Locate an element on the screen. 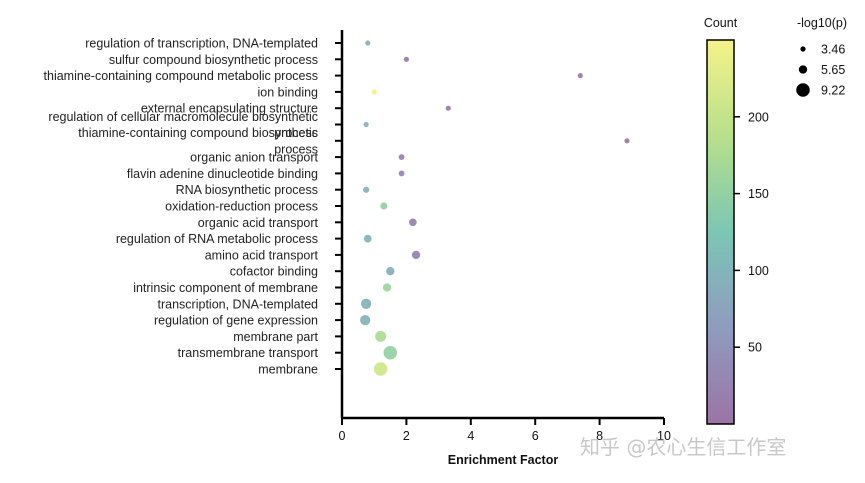  colorbar-tick-label: 150 is located at coordinates (758, 194).